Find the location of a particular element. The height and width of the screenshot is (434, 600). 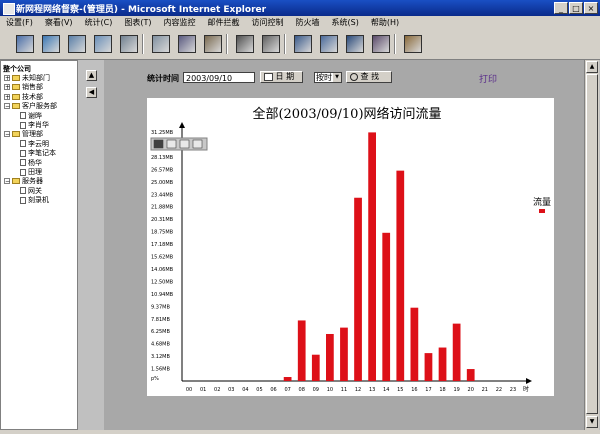

tree-item: + 销售部 is located at coordinates (23, 87).